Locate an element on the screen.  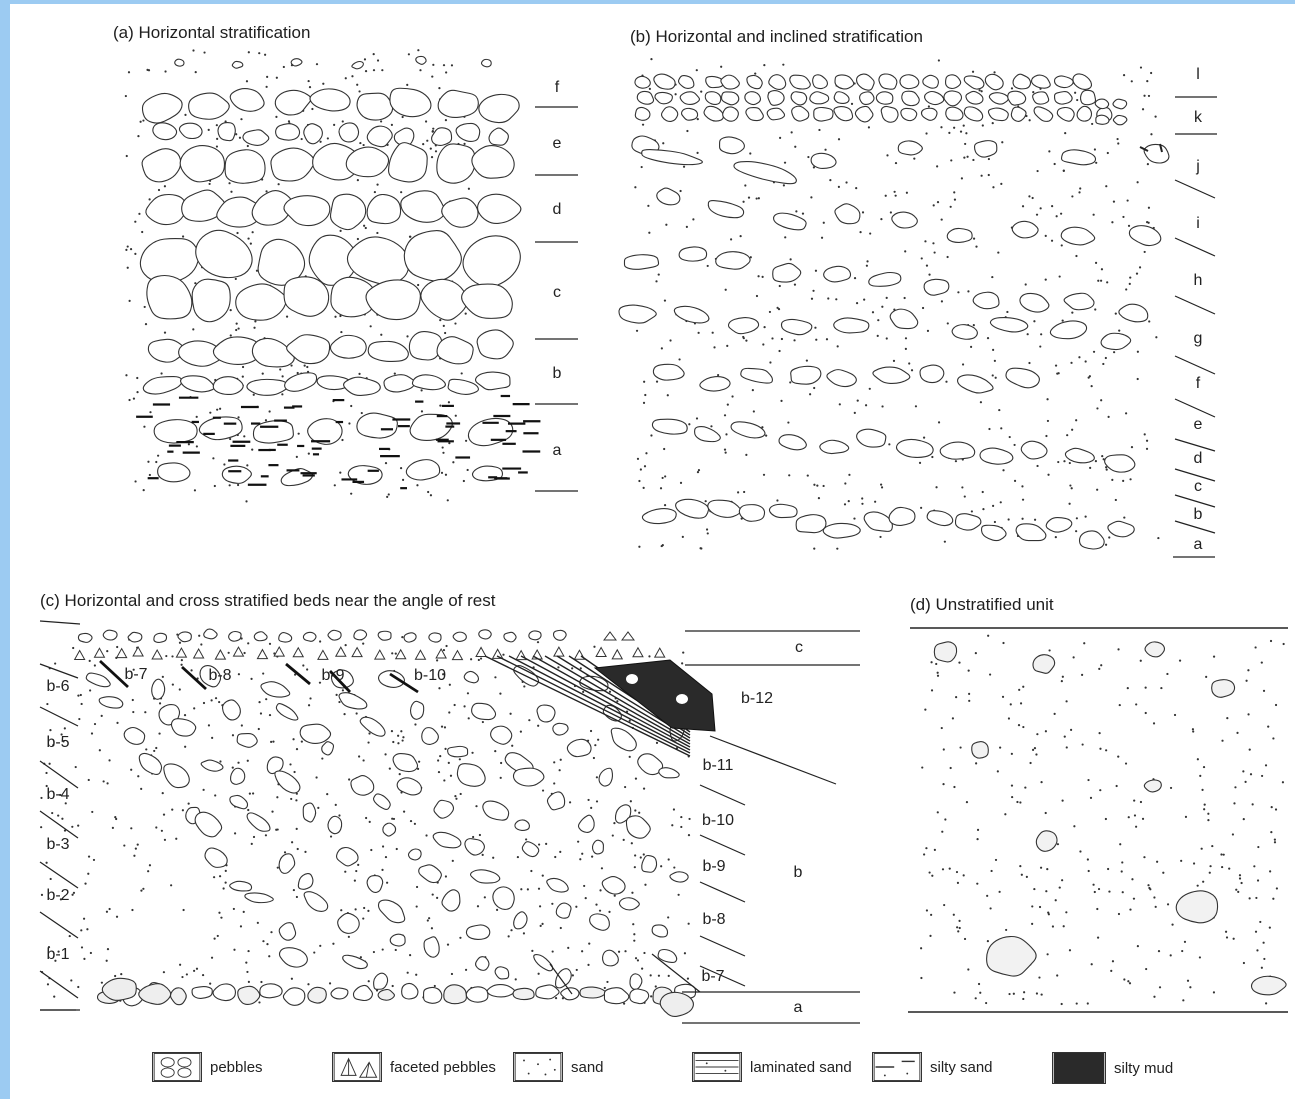
panel-c-left-bed-label: b-4 is located at coordinates (58, 794).